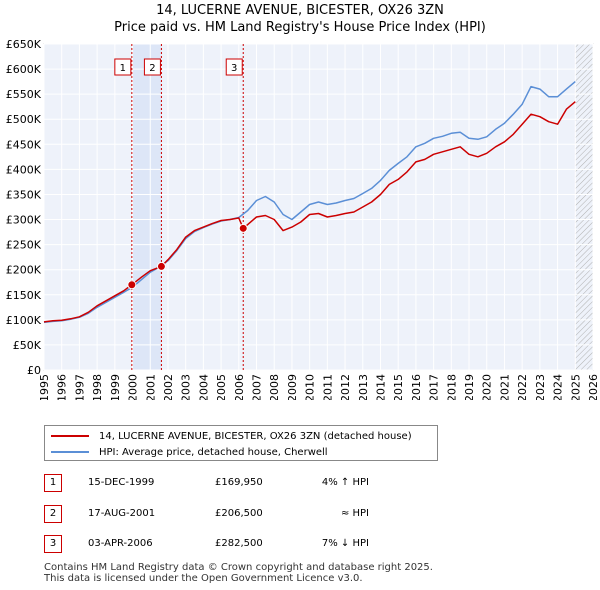 This screenshot has width=600, height=590. I want to click on sale-row-3: 3 03-APR-2006 £282,500 7% ↓ HPI, so click(300, 546).